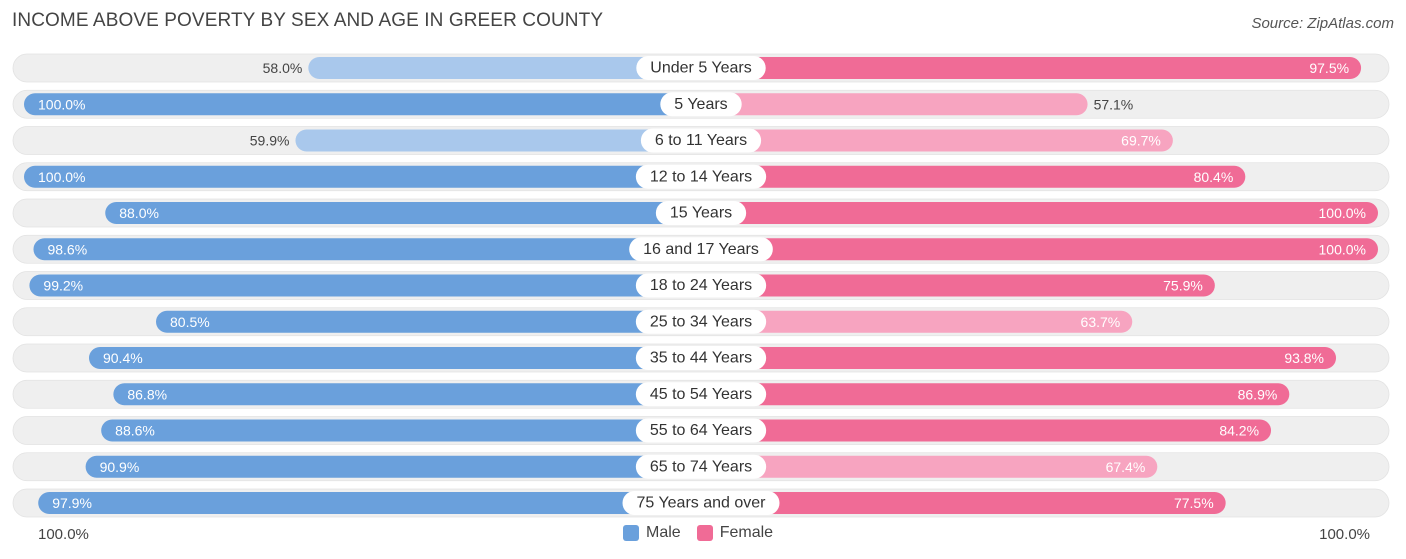  I want to click on male-value-label: 80.5%, so click(190, 322).